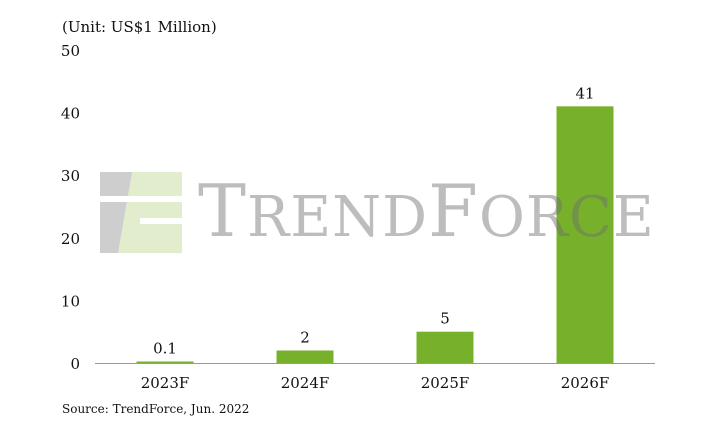 Image resolution: width=724 pixels, height=435 pixels. What do you see at coordinates (305, 356) in the screenshot?
I see `bar-2024F` at bounding box center [305, 356].